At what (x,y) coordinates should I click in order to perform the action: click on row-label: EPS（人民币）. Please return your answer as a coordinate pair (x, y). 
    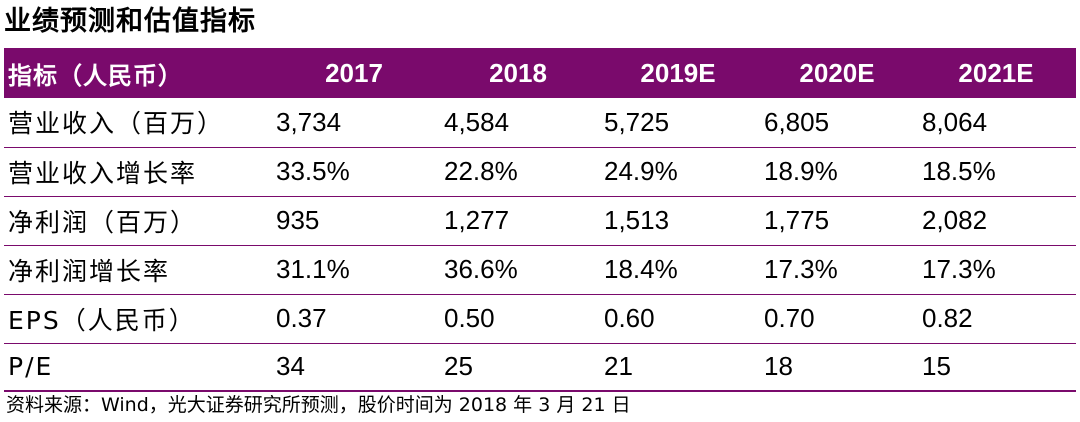
    Looking at the image, I should click on (137, 319).